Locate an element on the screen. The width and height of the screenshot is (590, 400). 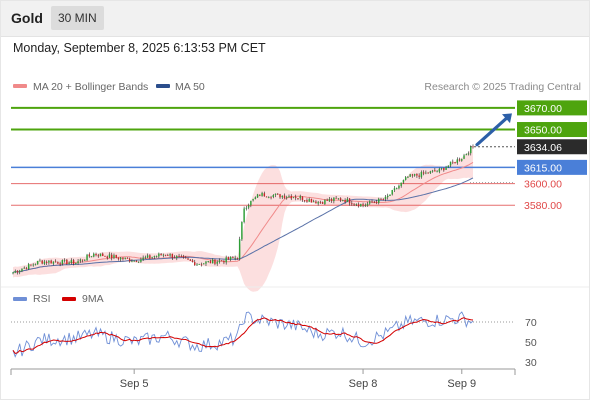
timeframe-button: 30 MIN is located at coordinates (77, 18).